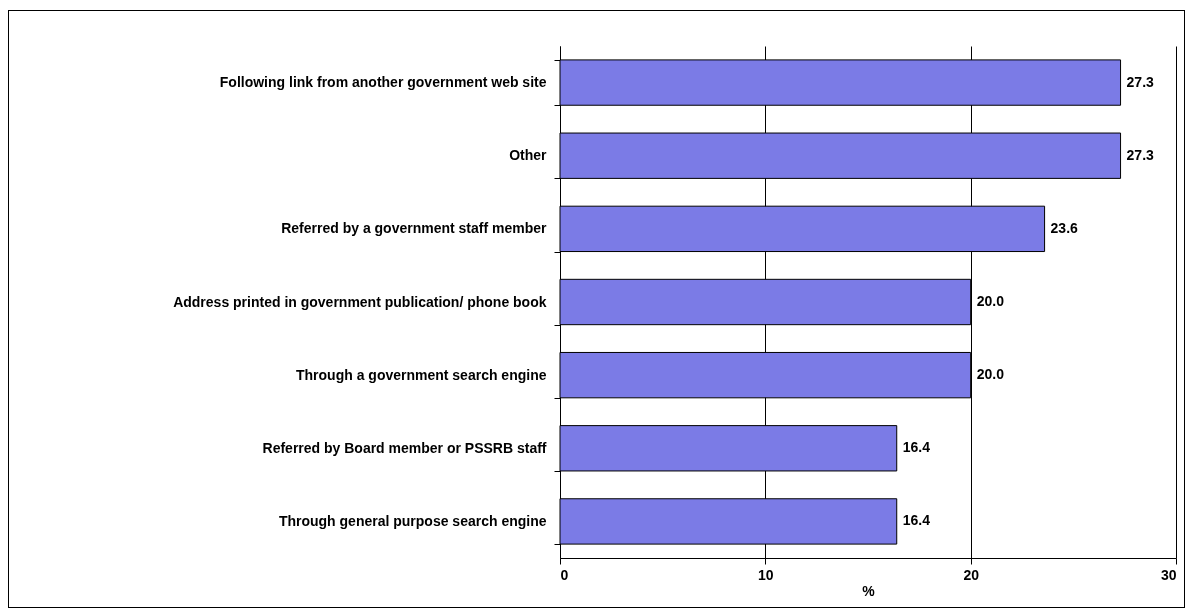 Image resolution: width=1195 pixels, height=616 pixels. I want to click on y-tick-label: Through a government search engine, so click(421, 374).